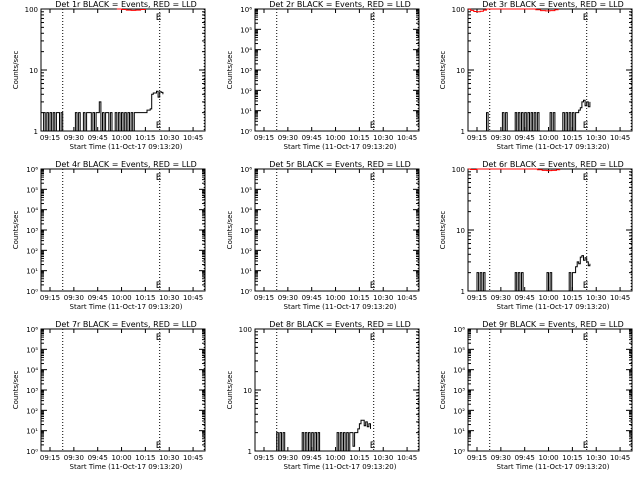  I want to click on events-series, so click(533, 273).